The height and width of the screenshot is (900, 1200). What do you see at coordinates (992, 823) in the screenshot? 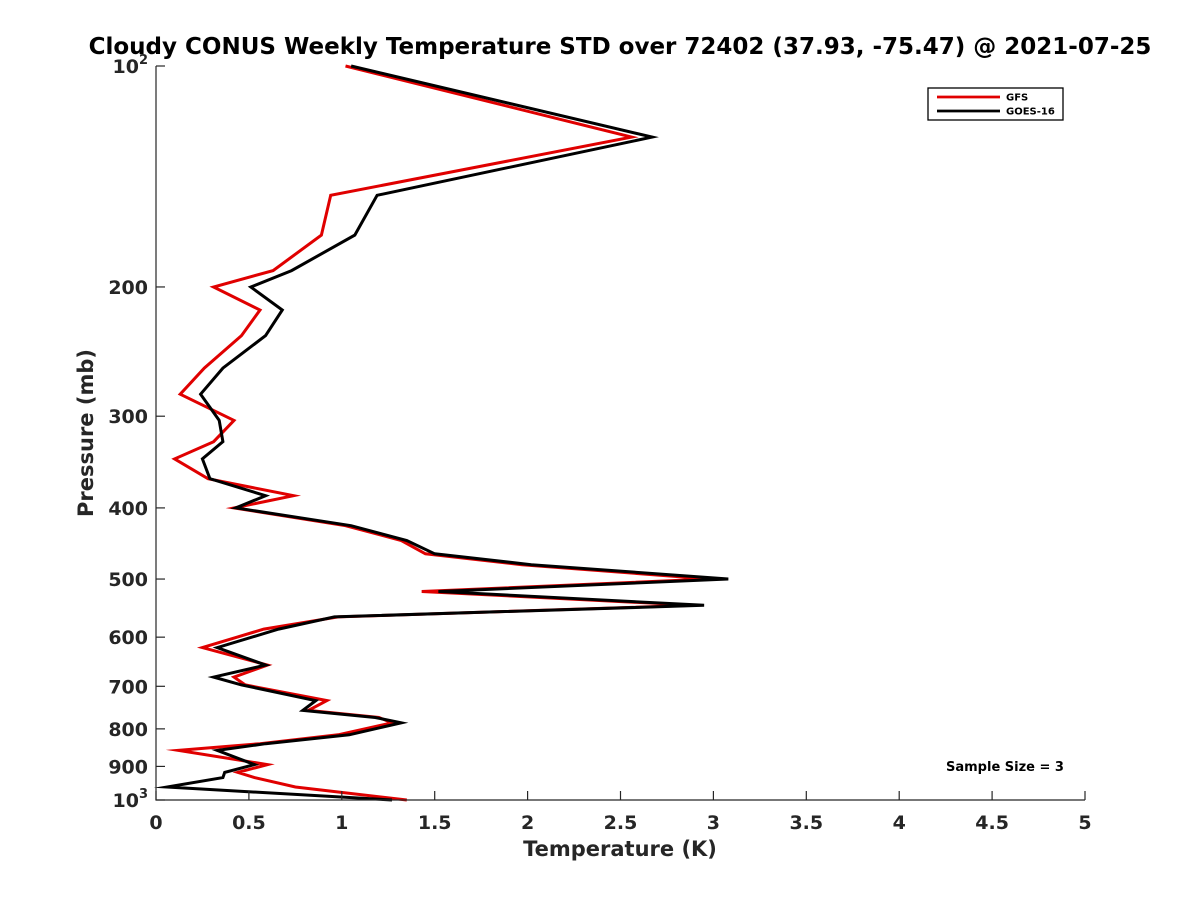
I see `x-tick-label: 4.5` at bounding box center [992, 823].